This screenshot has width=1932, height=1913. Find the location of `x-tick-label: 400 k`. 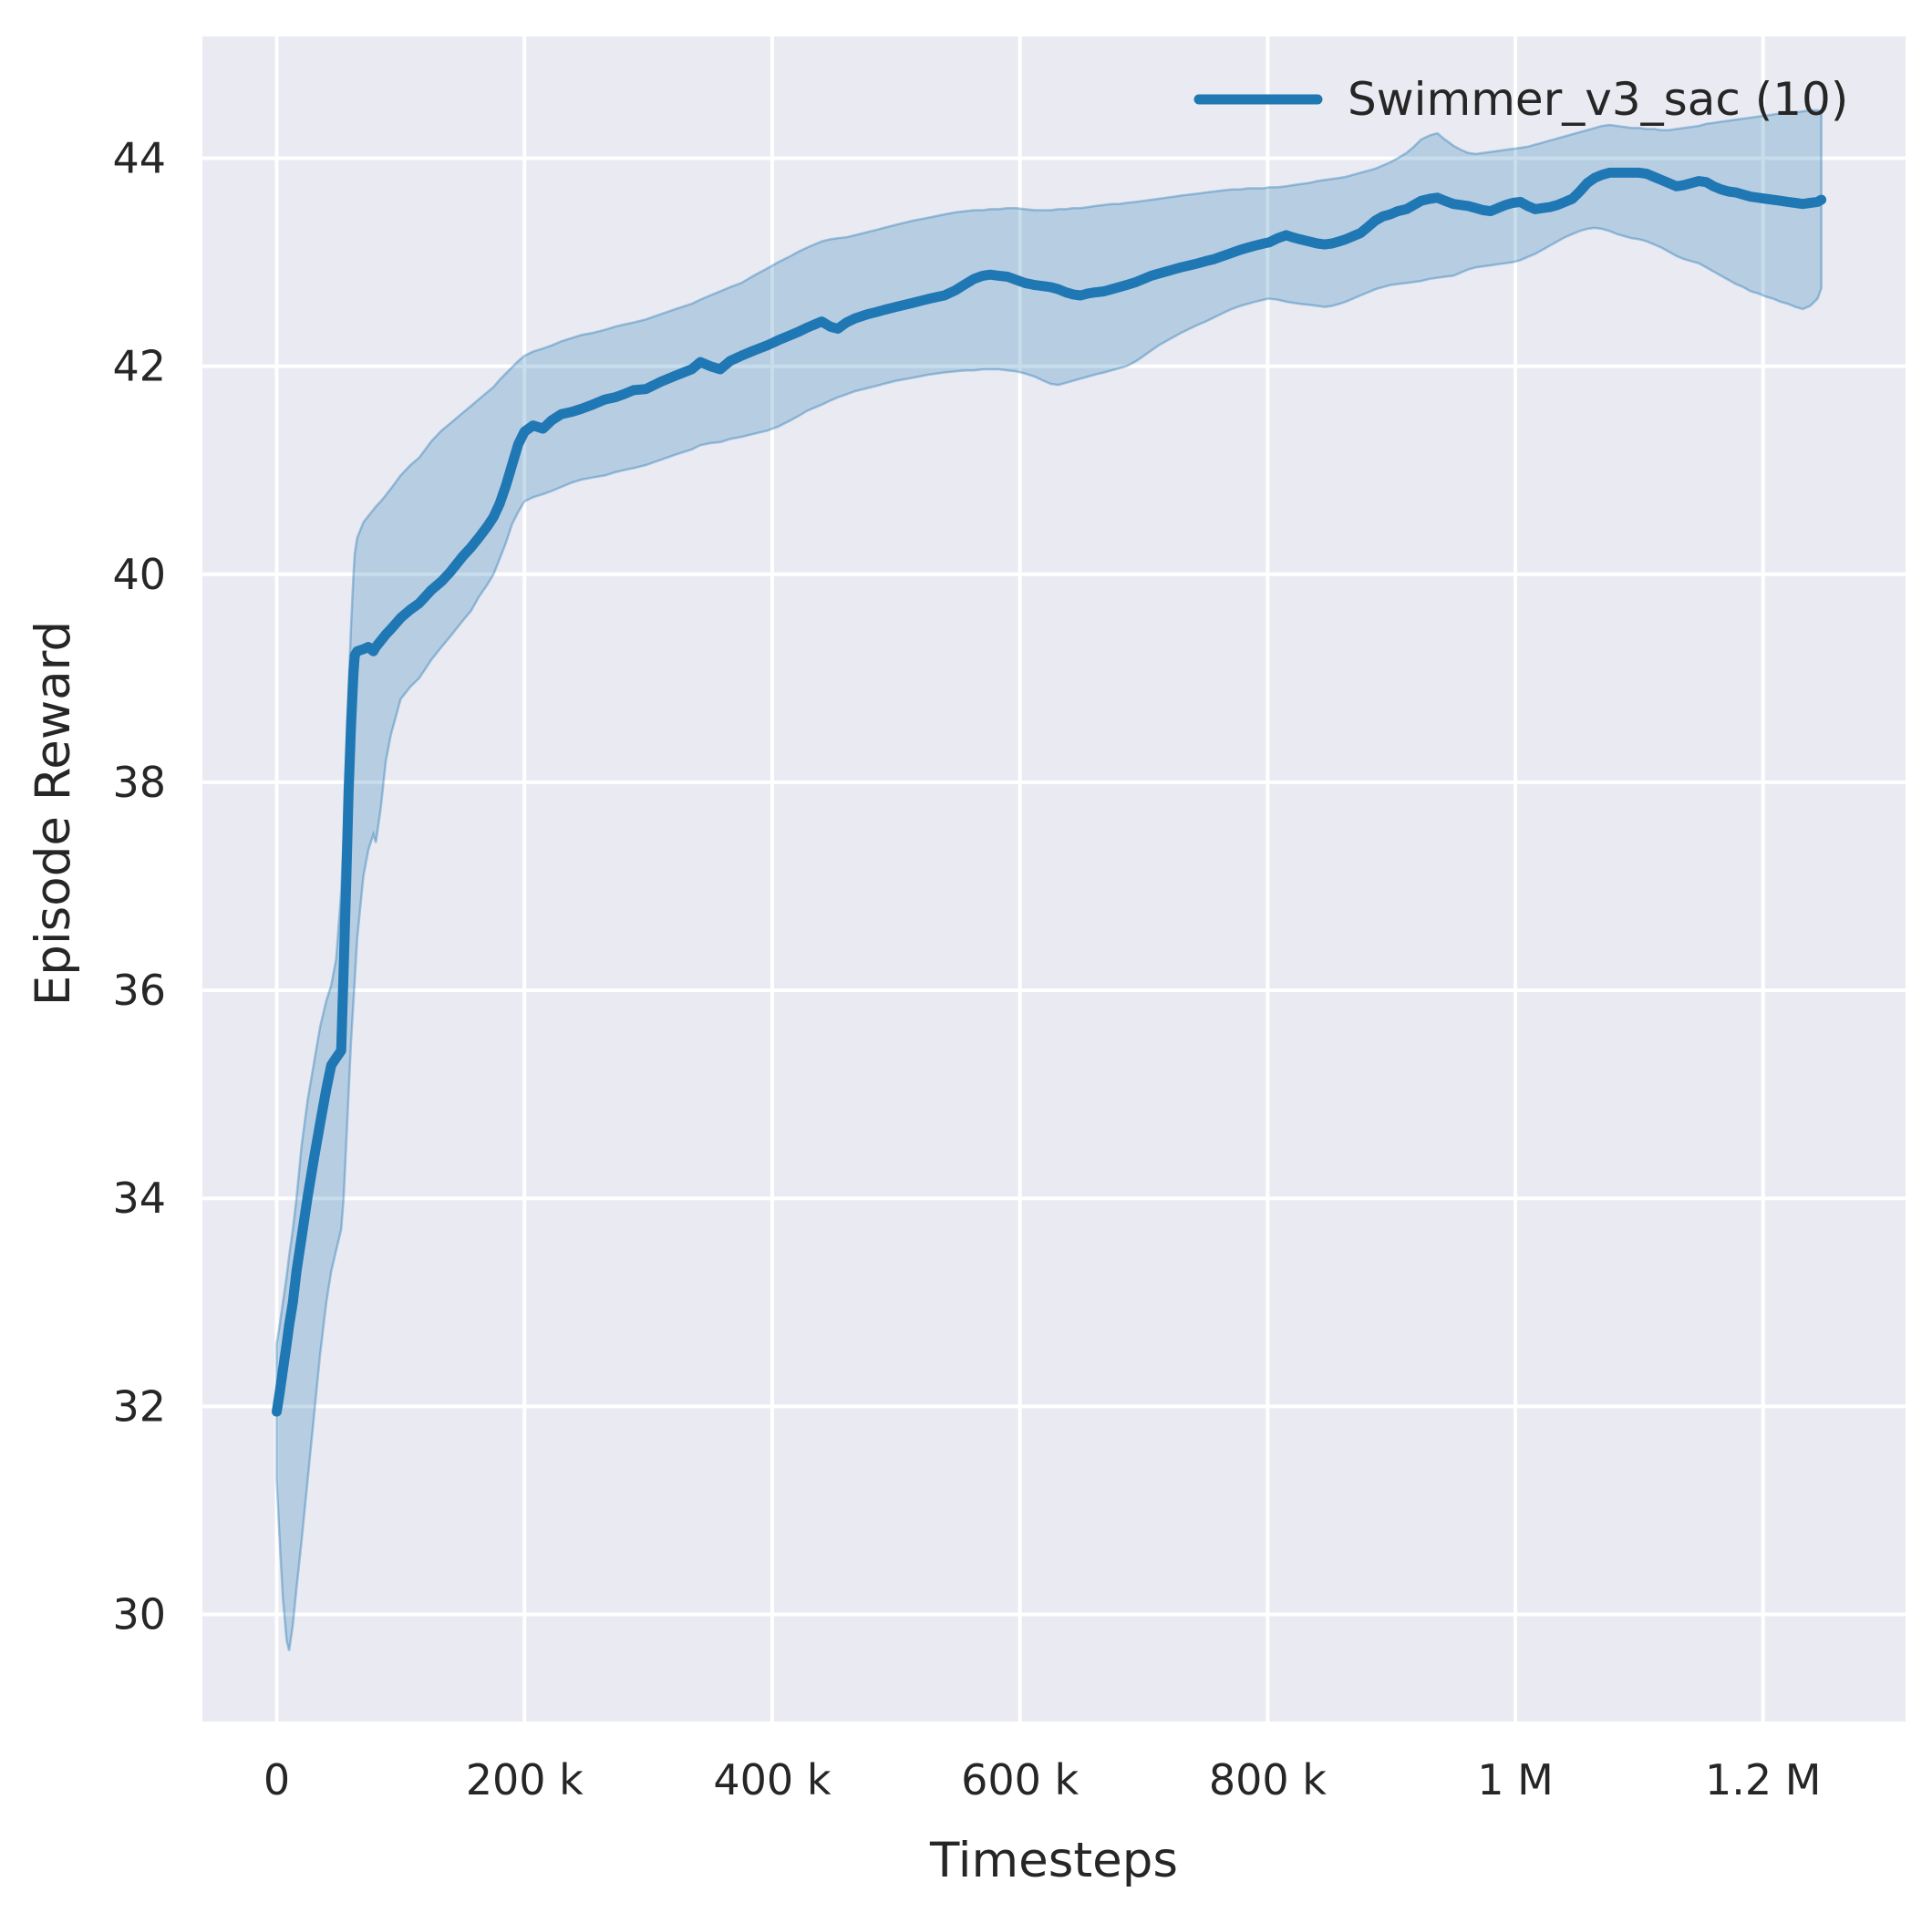

x-tick-label: 400 k is located at coordinates (772, 1779).